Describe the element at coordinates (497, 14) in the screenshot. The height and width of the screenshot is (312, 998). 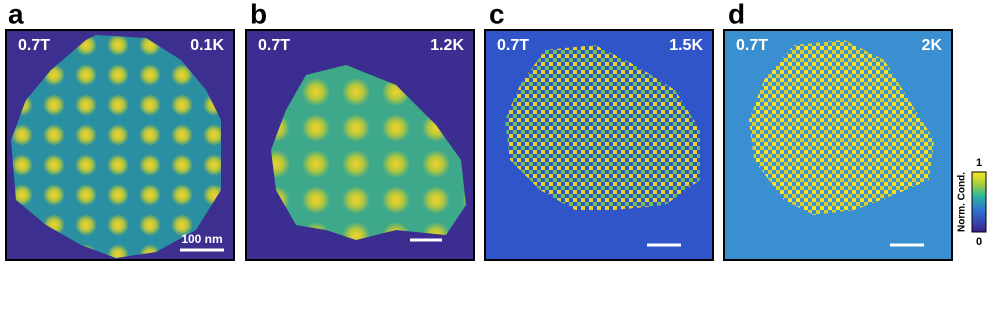
I see `panel-letter: c` at that location.